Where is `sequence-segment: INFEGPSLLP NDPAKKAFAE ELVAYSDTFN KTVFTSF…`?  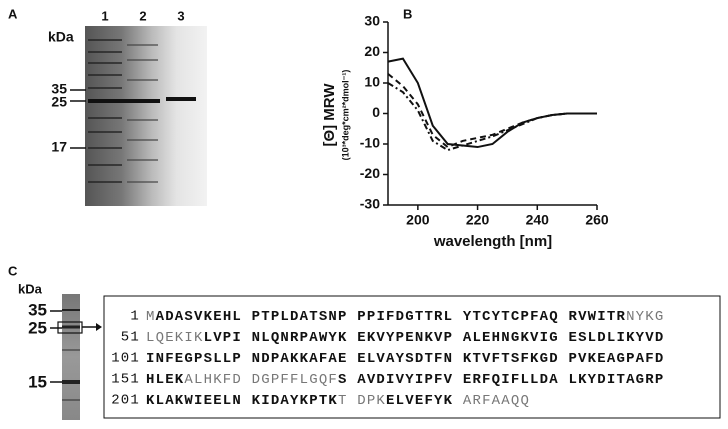
sequence-segment: INFEGPSLLP NDPAKKAFAE ELVAYSDTFN KTVFTSF… is located at coordinates (405, 359).